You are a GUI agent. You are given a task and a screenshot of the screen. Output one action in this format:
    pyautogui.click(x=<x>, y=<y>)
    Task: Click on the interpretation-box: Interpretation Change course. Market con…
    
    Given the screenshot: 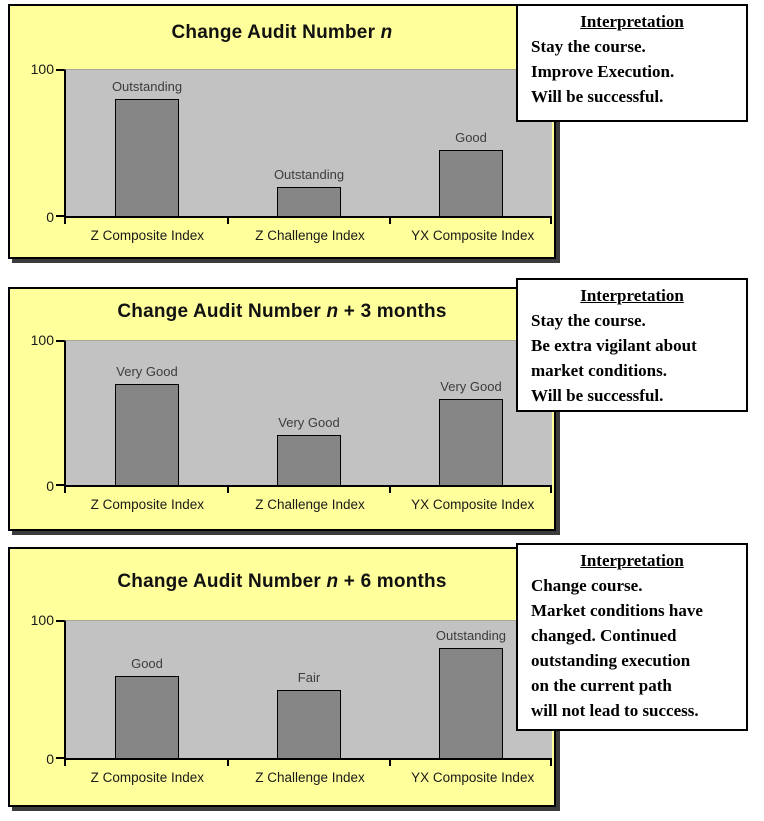 What is the action you would take?
    pyautogui.click(x=632, y=637)
    